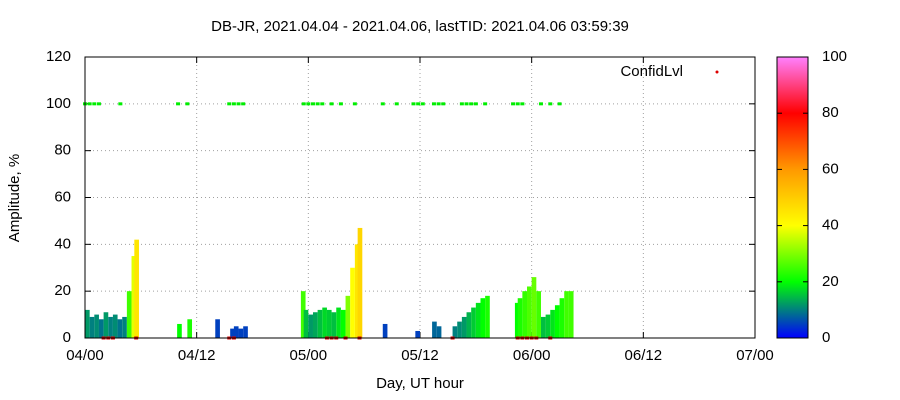  I want to click on colorbar-tick-label: 80, so click(830, 112).